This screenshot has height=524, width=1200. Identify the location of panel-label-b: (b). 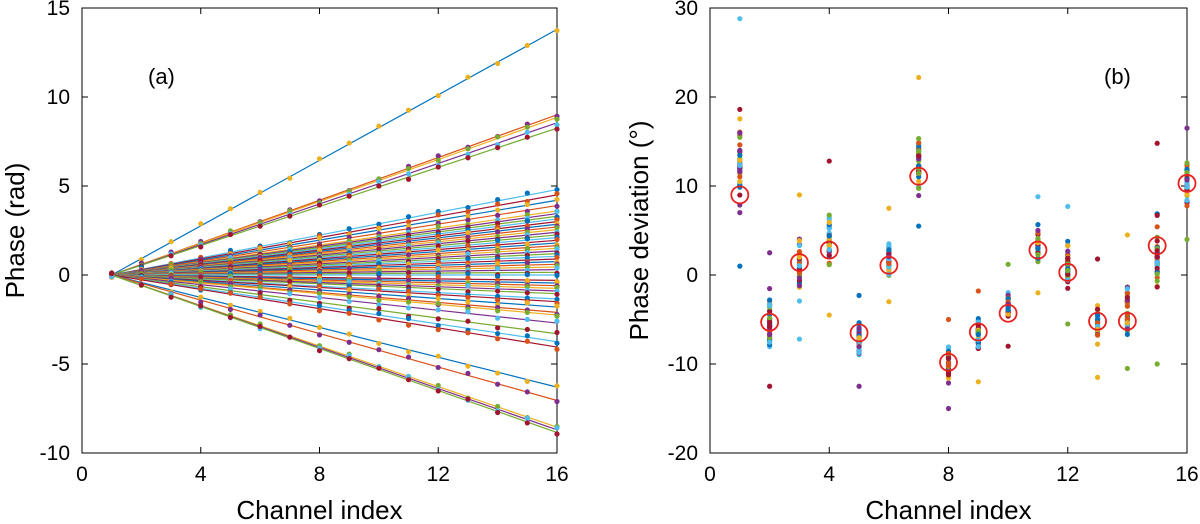
(1117, 76).